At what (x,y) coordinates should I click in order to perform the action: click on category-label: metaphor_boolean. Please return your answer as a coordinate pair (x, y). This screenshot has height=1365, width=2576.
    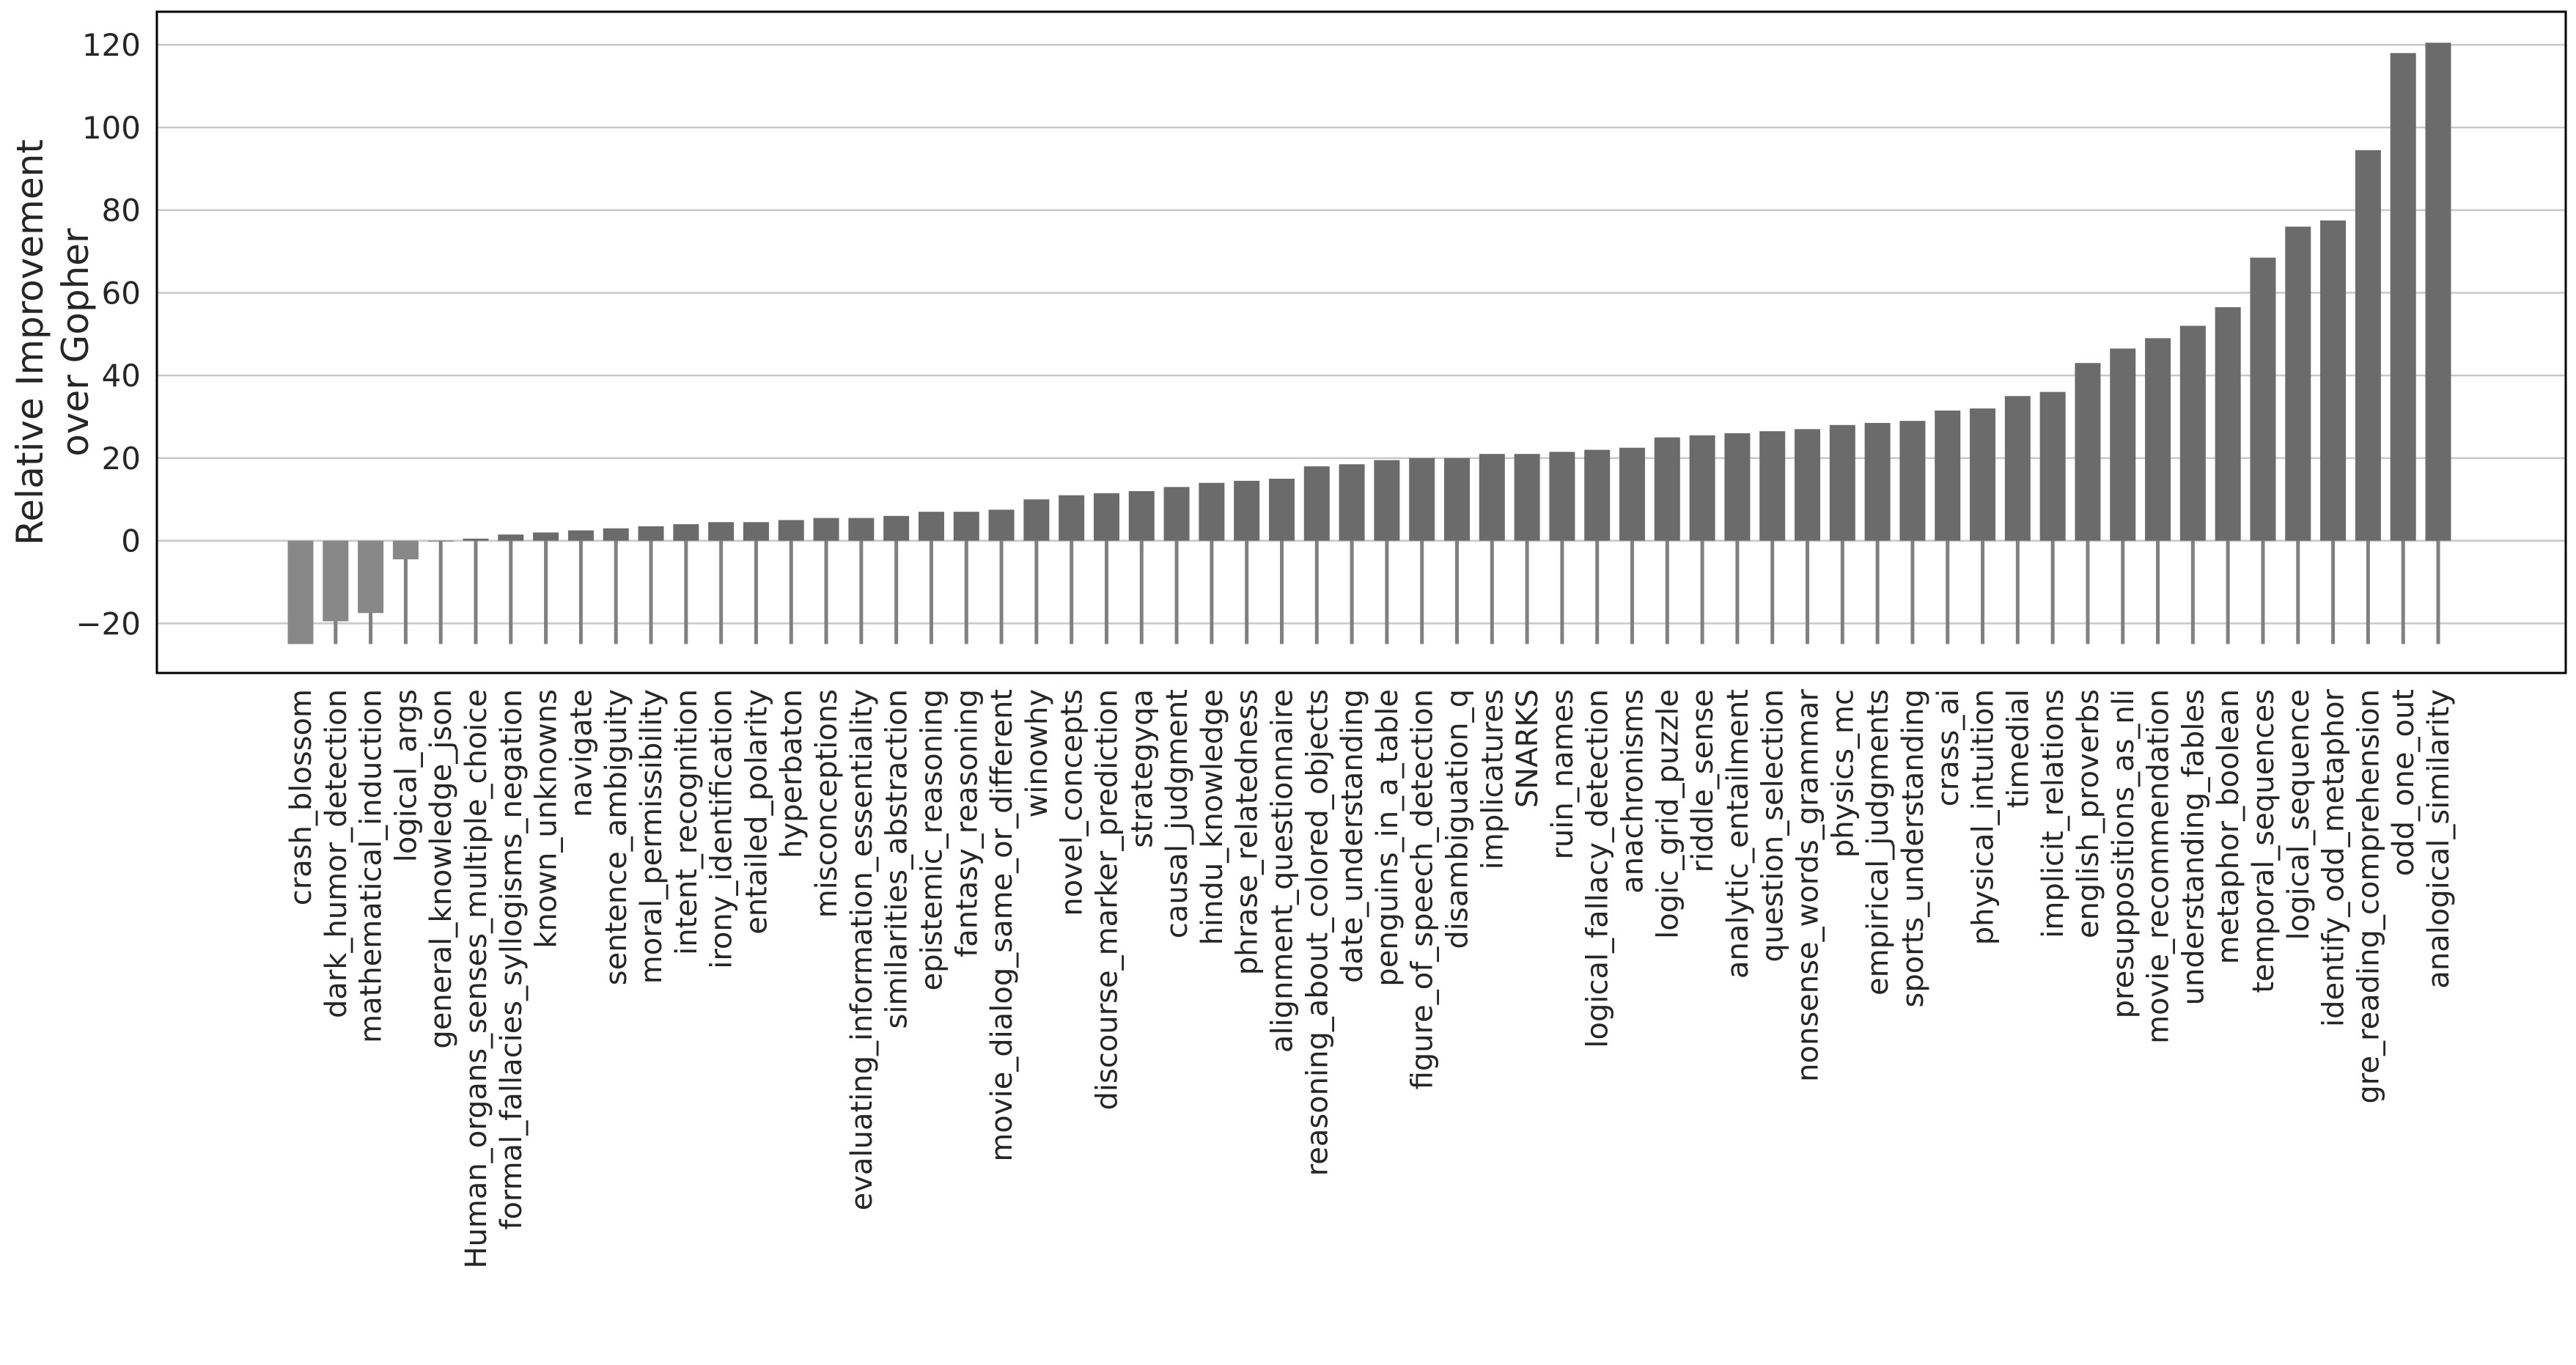
    Looking at the image, I should click on (2228, 827).